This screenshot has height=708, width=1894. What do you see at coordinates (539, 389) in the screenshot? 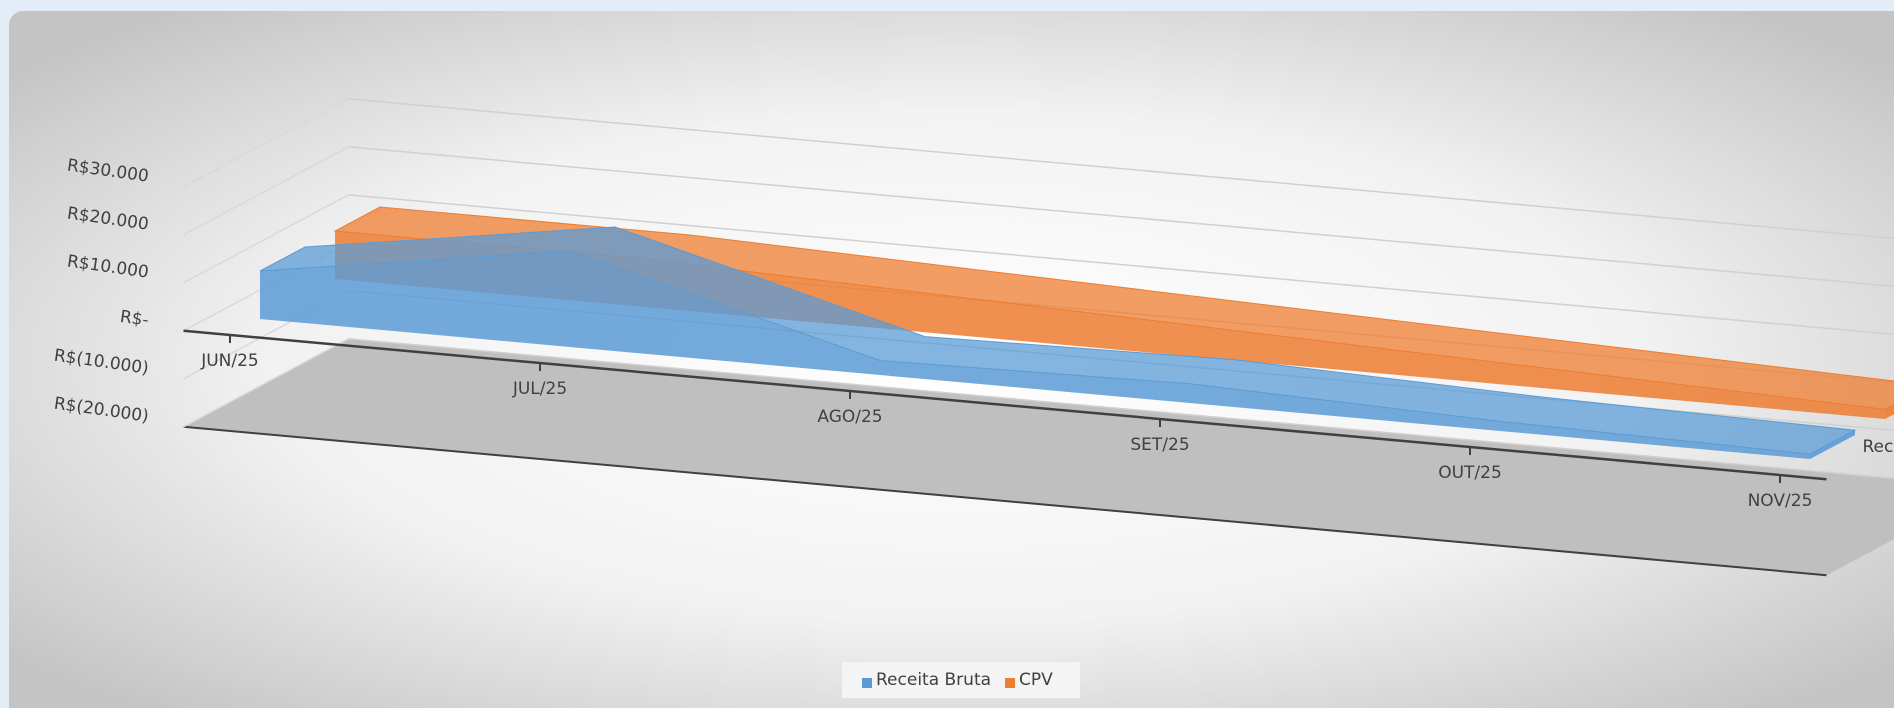
I see `x-tick-label: JUL/25` at bounding box center [539, 389].